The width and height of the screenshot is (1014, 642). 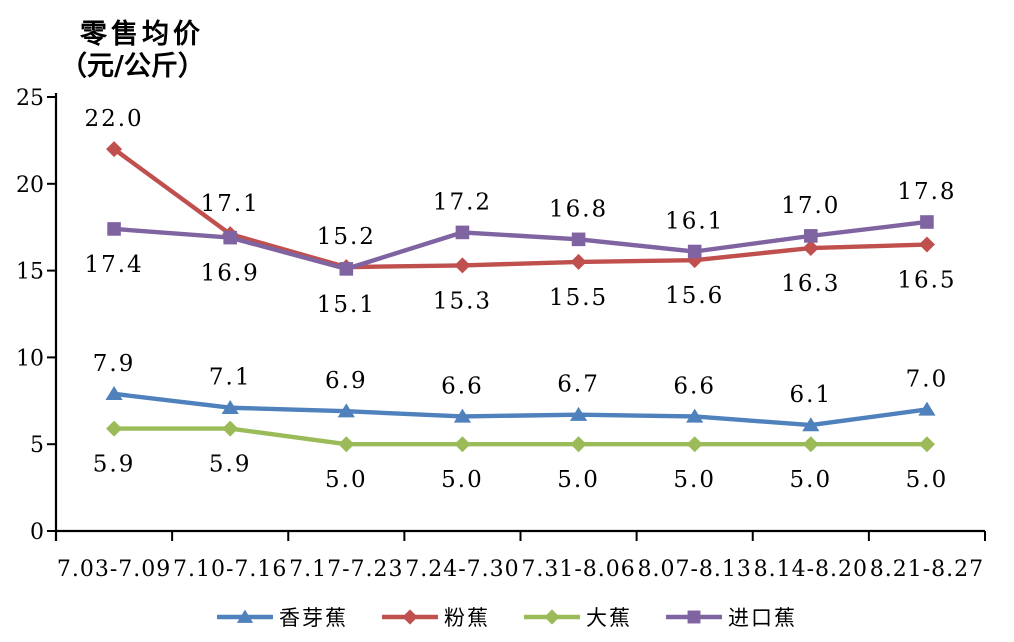 I want to click on legend-label: 粉蕉, so click(x=467, y=618).